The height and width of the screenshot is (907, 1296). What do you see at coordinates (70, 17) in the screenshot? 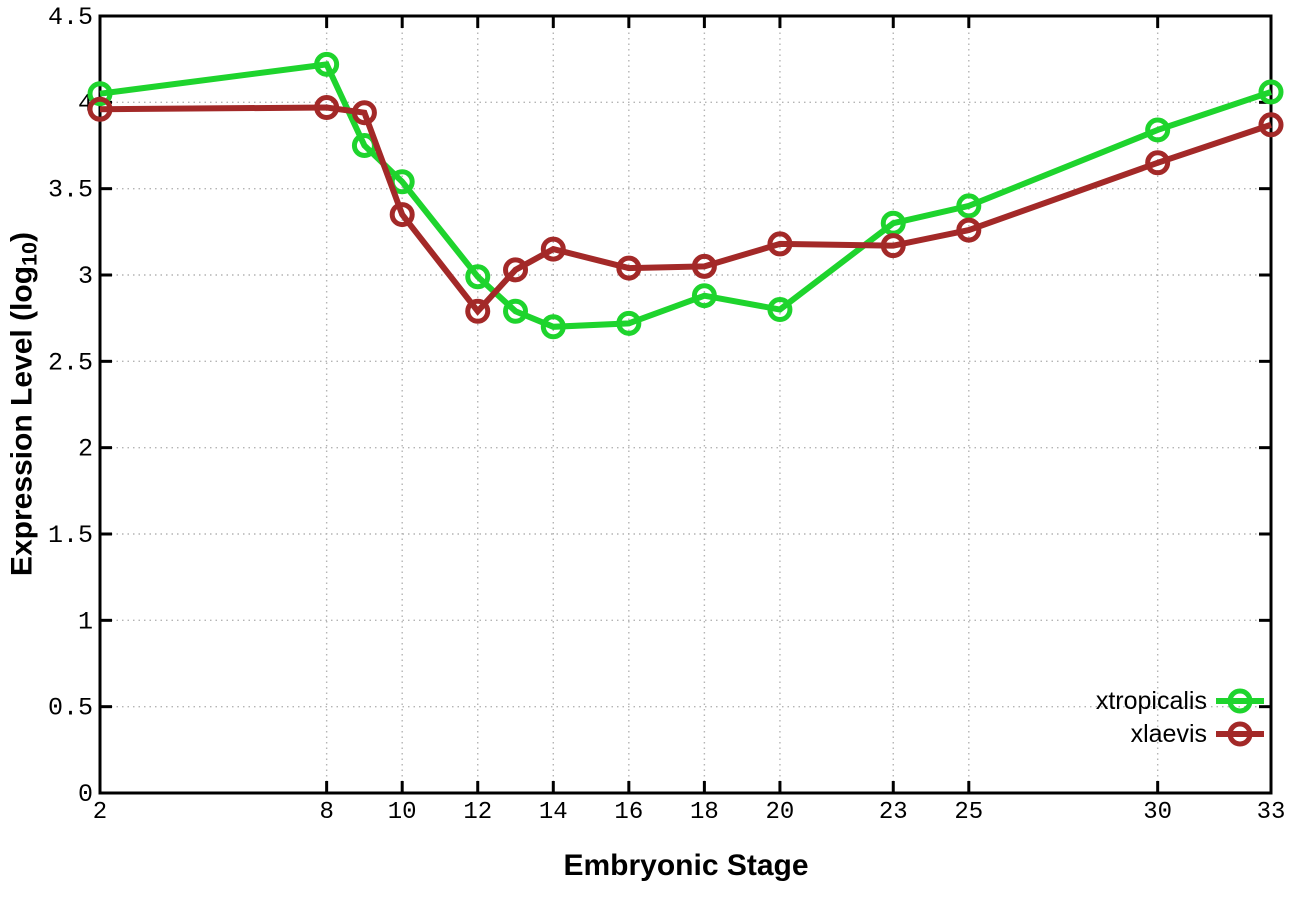
I see `y-tick-label: 4.5` at bounding box center [70, 17].